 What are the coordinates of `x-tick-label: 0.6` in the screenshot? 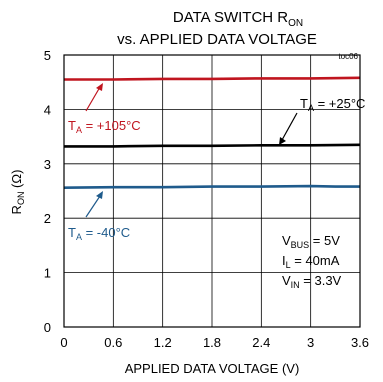 It's located at (113, 342).